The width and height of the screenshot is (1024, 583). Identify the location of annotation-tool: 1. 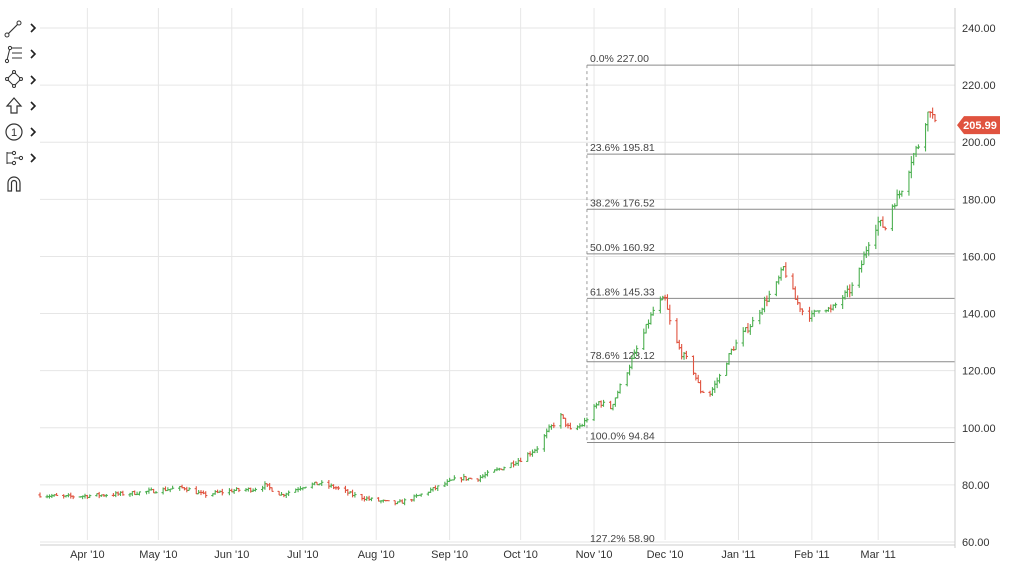
(21, 133).